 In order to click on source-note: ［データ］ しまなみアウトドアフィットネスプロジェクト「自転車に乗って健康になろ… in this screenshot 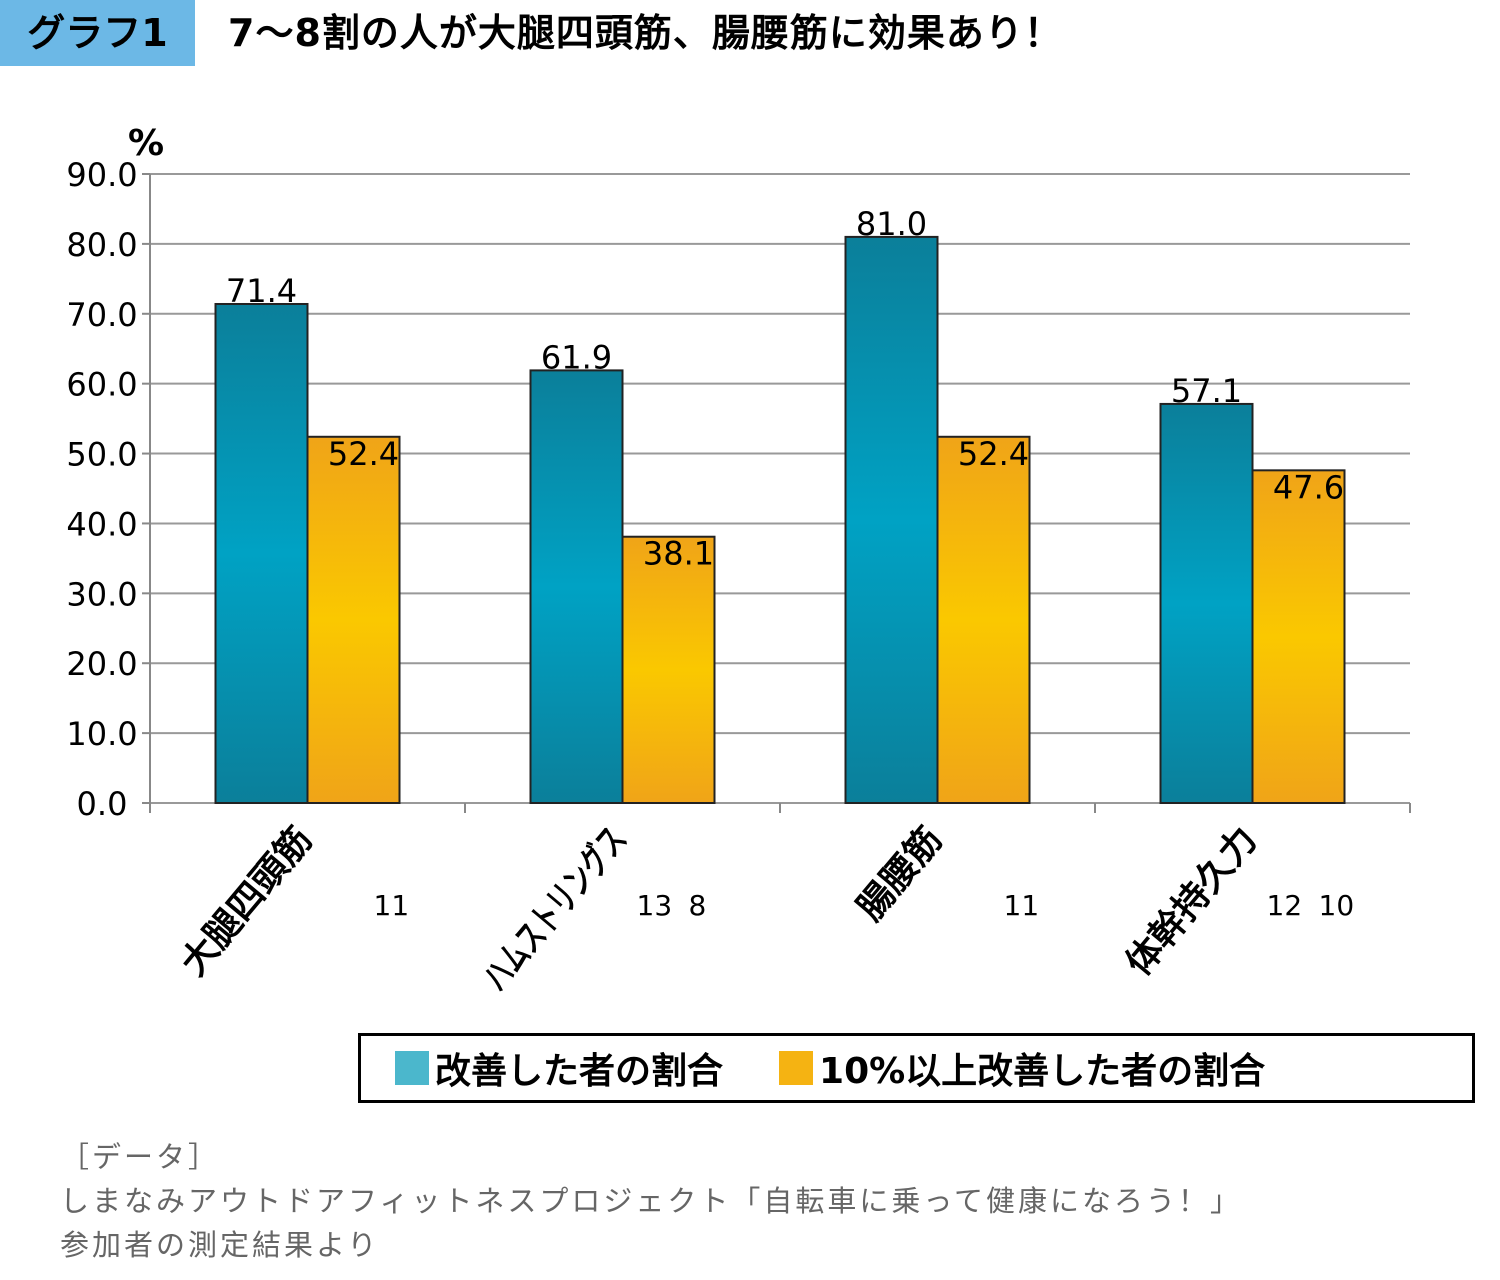, I will do `click(651, 1201)`.